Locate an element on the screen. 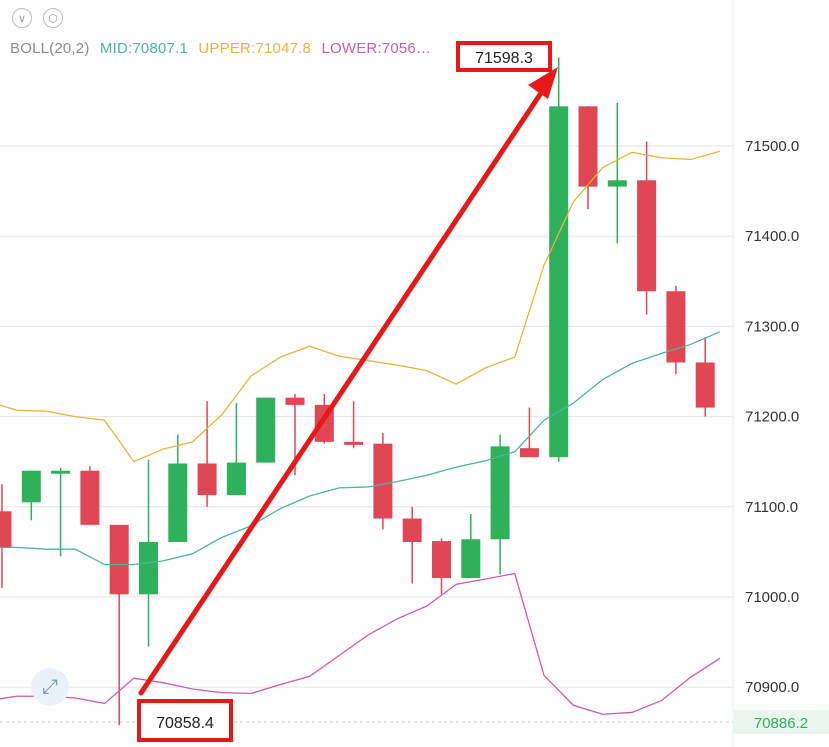 The image size is (829, 747). chevron-down-icon: ∨ is located at coordinates (22, 18).